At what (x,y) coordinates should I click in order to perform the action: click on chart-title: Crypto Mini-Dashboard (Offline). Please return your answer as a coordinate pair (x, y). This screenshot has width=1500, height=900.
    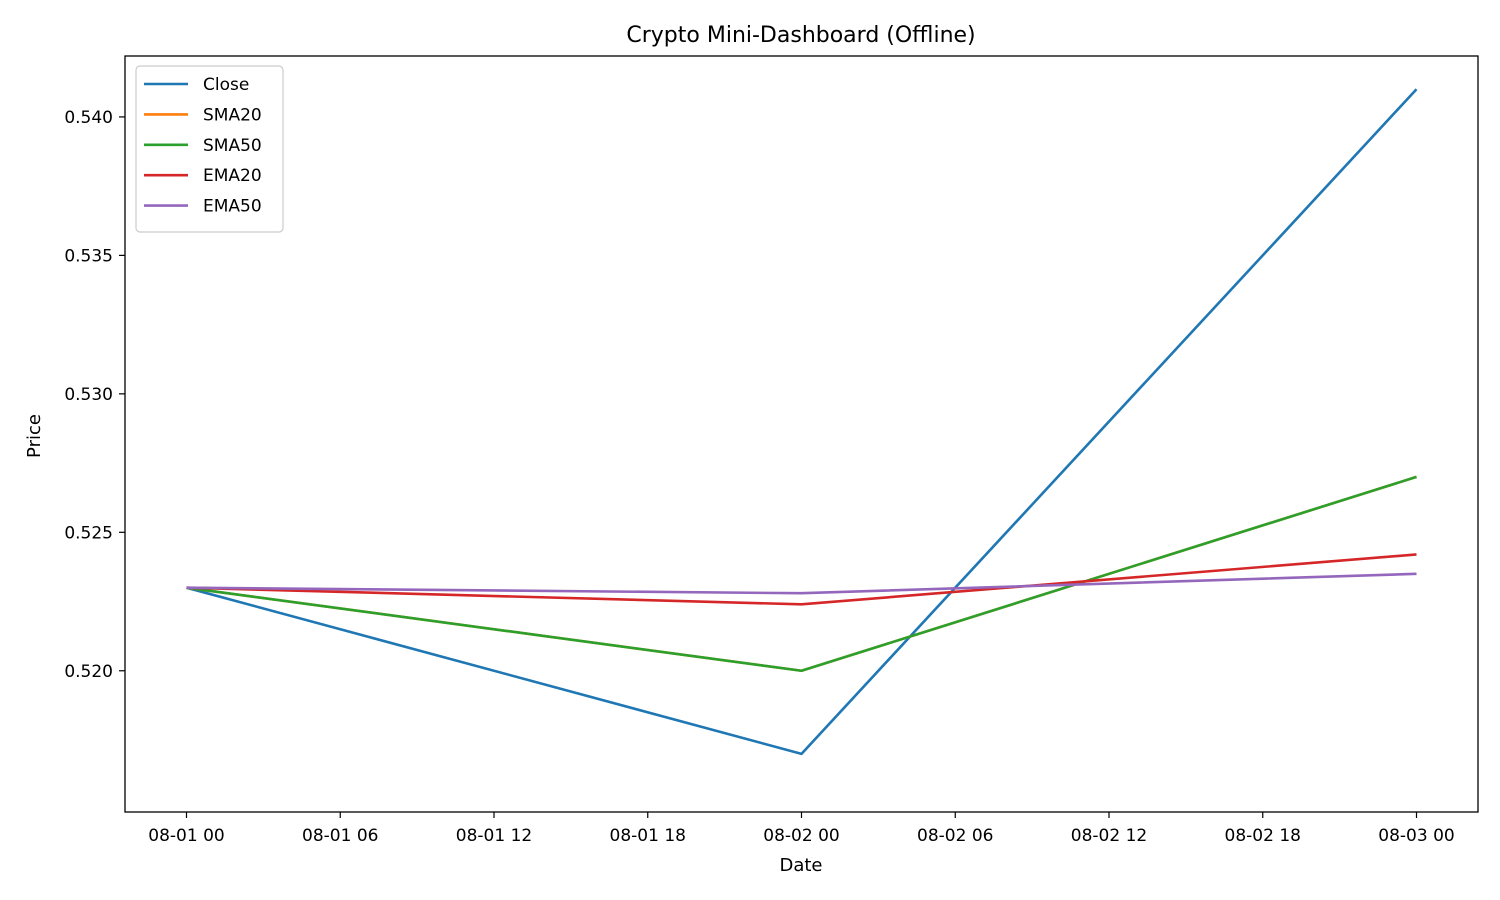
    Looking at the image, I should click on (800, 35).